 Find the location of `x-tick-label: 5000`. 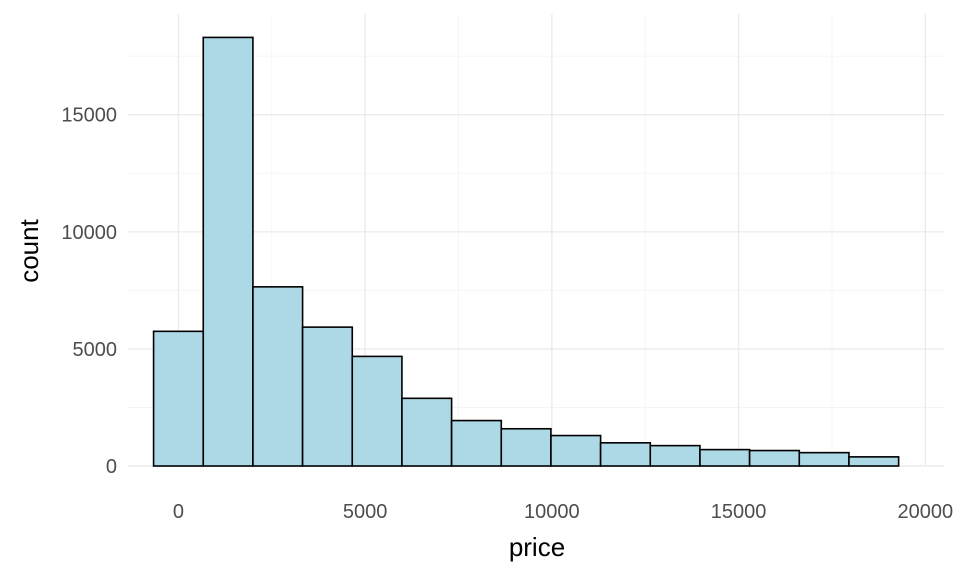

x-tick-label: 5000 is located at coordinates (365, 512).